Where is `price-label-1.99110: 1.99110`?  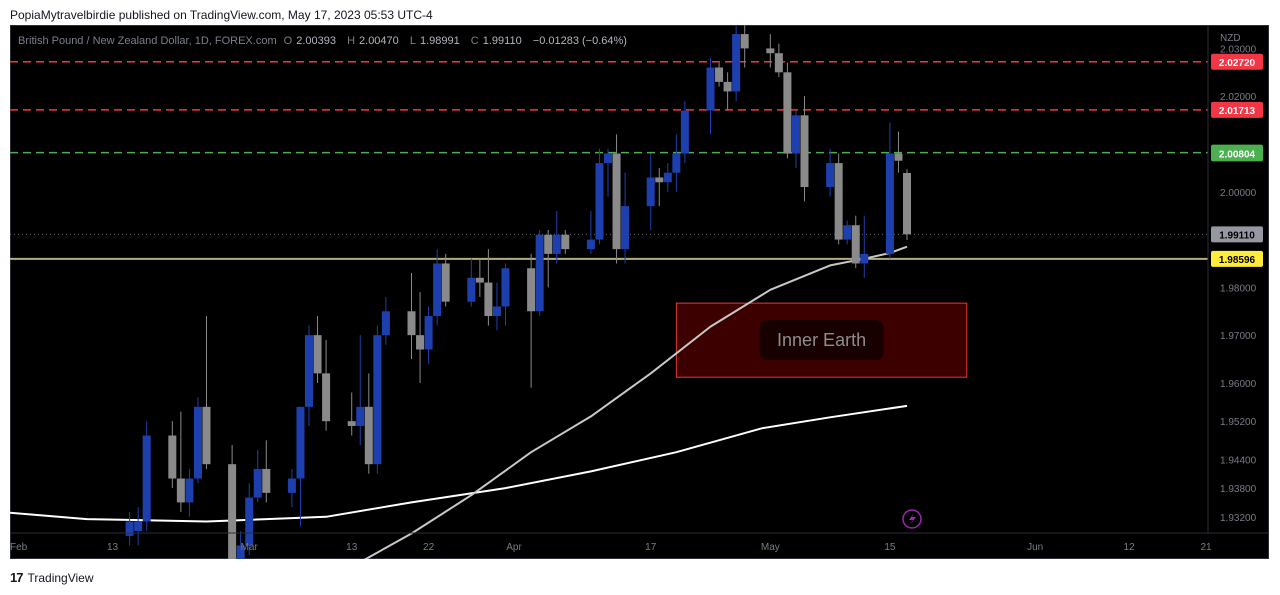
price-label-1.99110: 1.99110 is located at coordinates (1237, 235).